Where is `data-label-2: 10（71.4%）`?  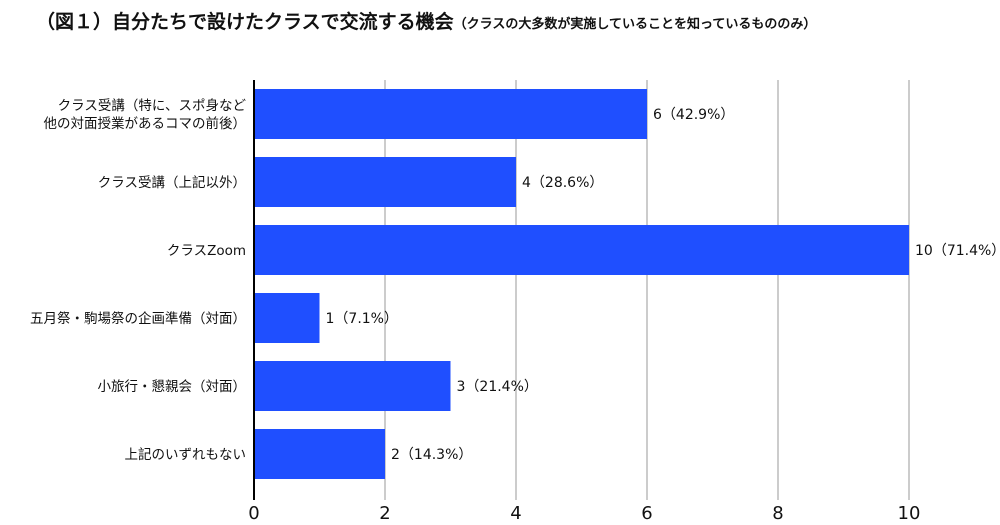
data-label-2: 10（71.4%） is located at coordinates (957, 251).